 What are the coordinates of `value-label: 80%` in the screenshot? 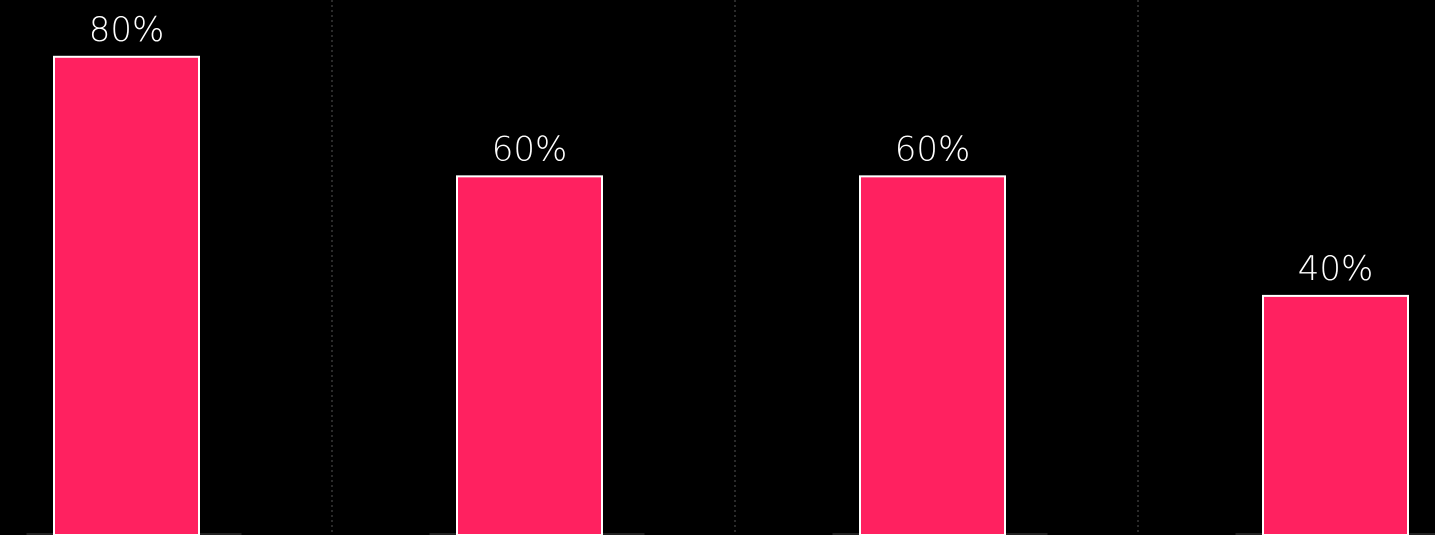 It's located at (127, 30).